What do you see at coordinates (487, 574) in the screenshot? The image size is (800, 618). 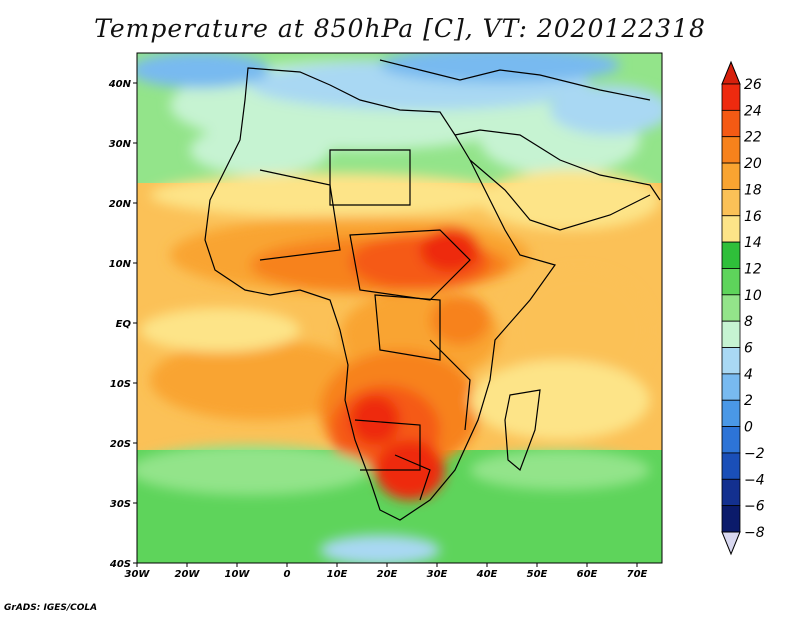 I see `lon-tick-label: 40E` at bounding box center [487, 574].